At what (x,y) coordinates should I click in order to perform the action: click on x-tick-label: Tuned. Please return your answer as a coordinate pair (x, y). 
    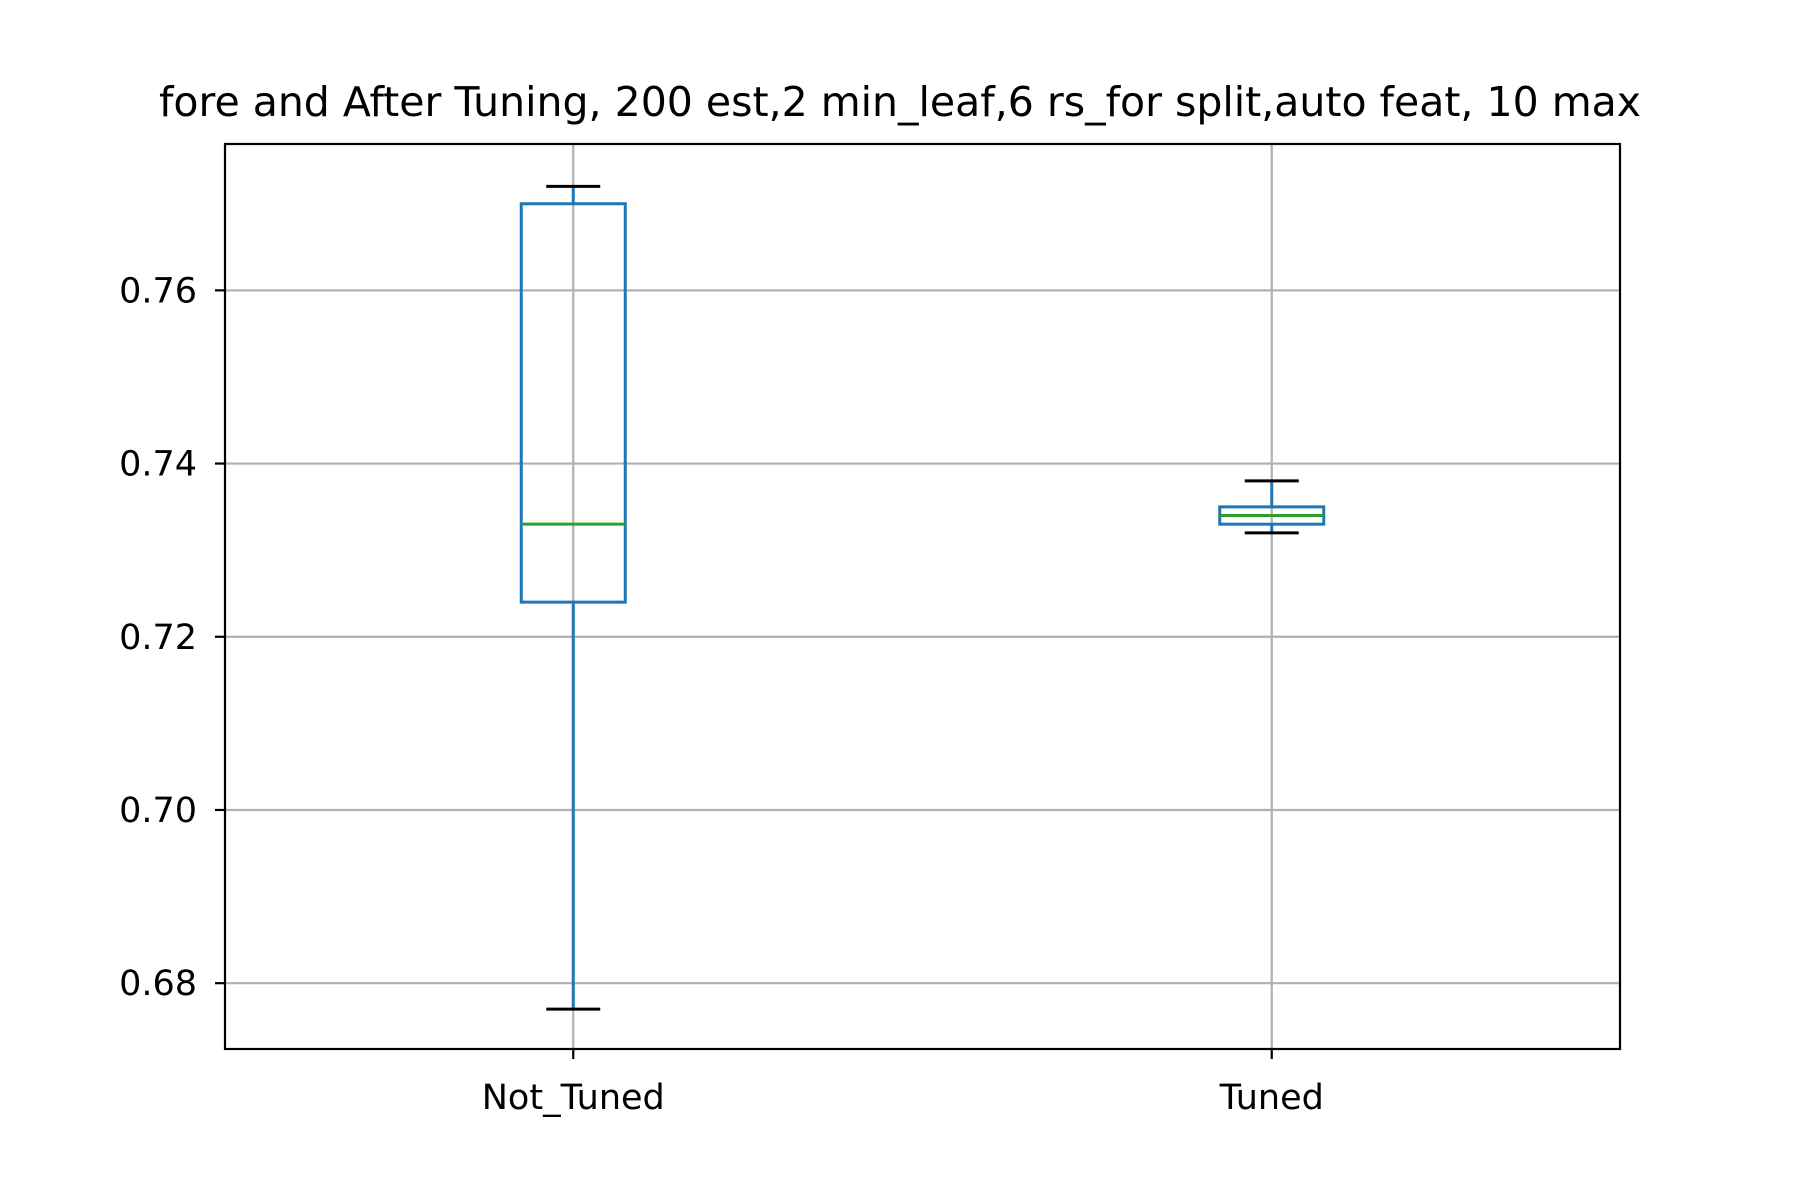
    Looking at the image, I should click on (1271, 1098).